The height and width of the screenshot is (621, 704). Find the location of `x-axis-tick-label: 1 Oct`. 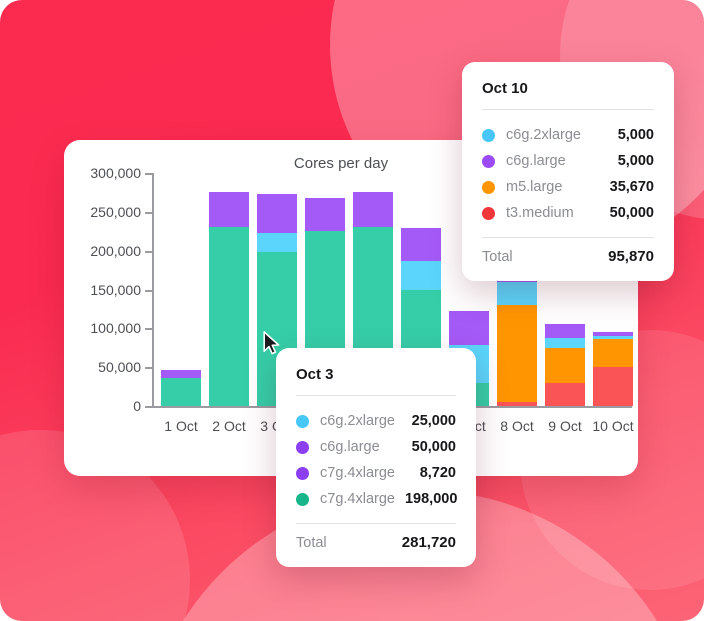

x-axis-tick-label: 1 Oct is located at coordinates (181, 426).